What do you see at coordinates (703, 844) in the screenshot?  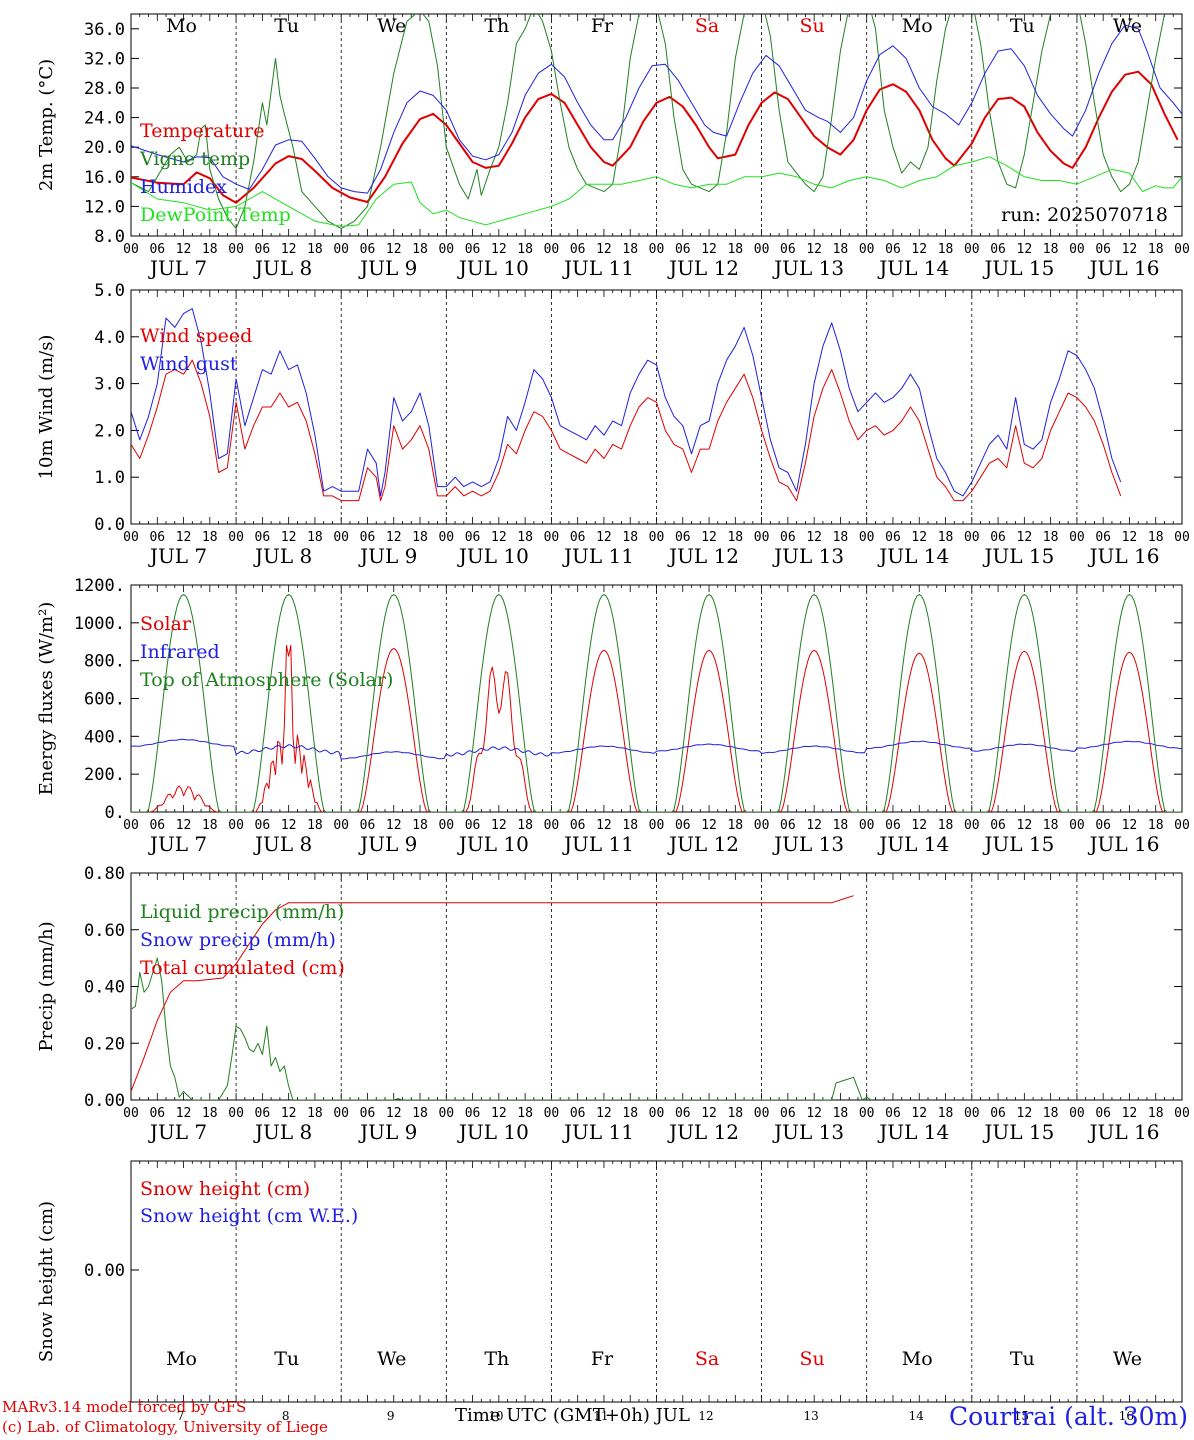 I see `date-label: JUL 12` at bounding box center [703, 844].